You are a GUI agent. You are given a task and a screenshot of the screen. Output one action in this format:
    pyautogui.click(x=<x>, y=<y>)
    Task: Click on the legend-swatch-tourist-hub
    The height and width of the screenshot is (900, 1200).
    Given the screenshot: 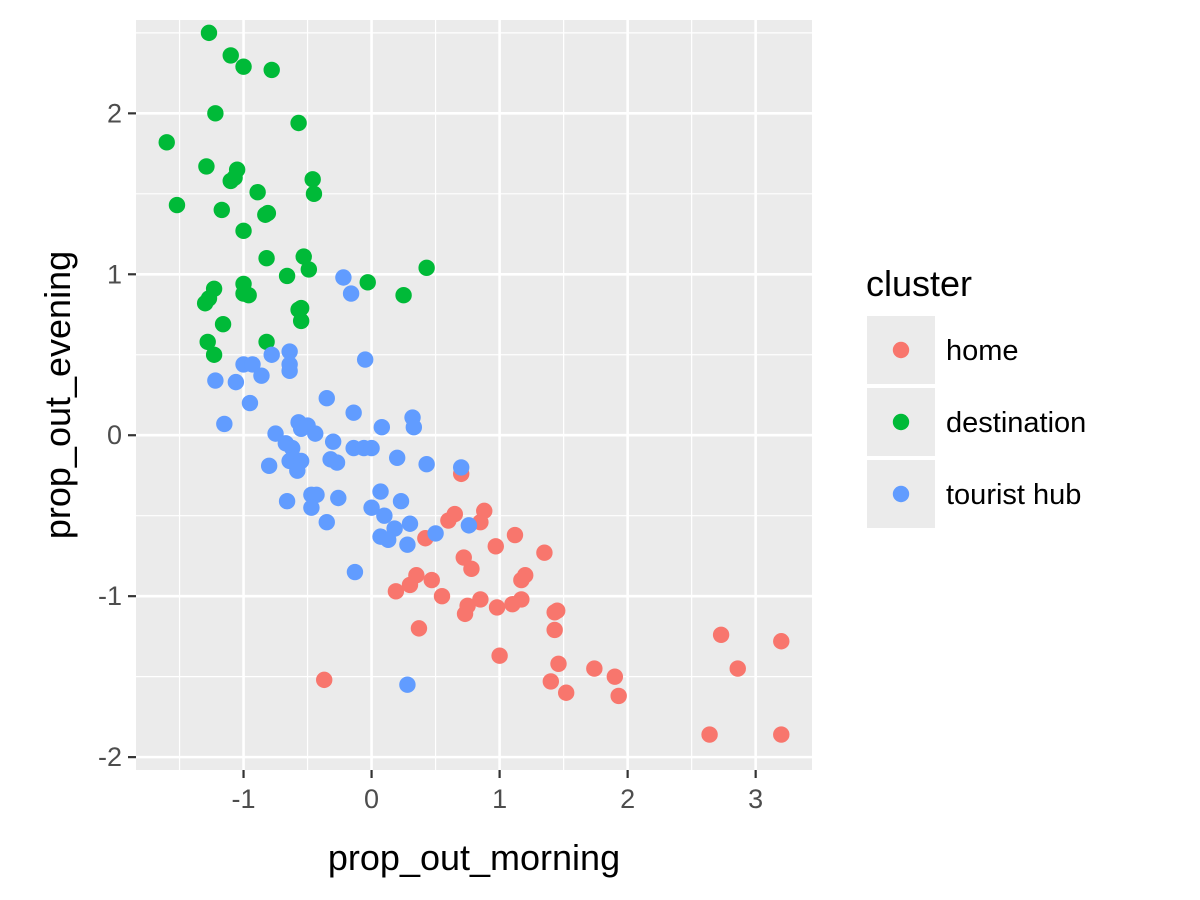 What is the action you would take?
    pyautogui.click(x=901, y=494)
    